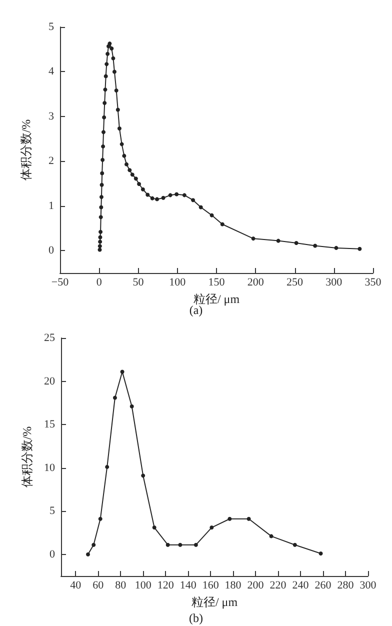 This screenshot has height=626, width=392. I want to click on x-tick-label: 260, so click(323, 586).